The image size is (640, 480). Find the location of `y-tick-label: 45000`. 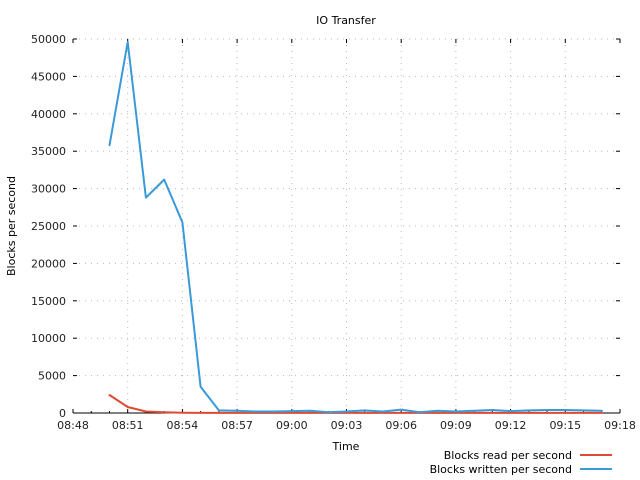

y-tick-label: 45000 is located at coordinates (48, 76).